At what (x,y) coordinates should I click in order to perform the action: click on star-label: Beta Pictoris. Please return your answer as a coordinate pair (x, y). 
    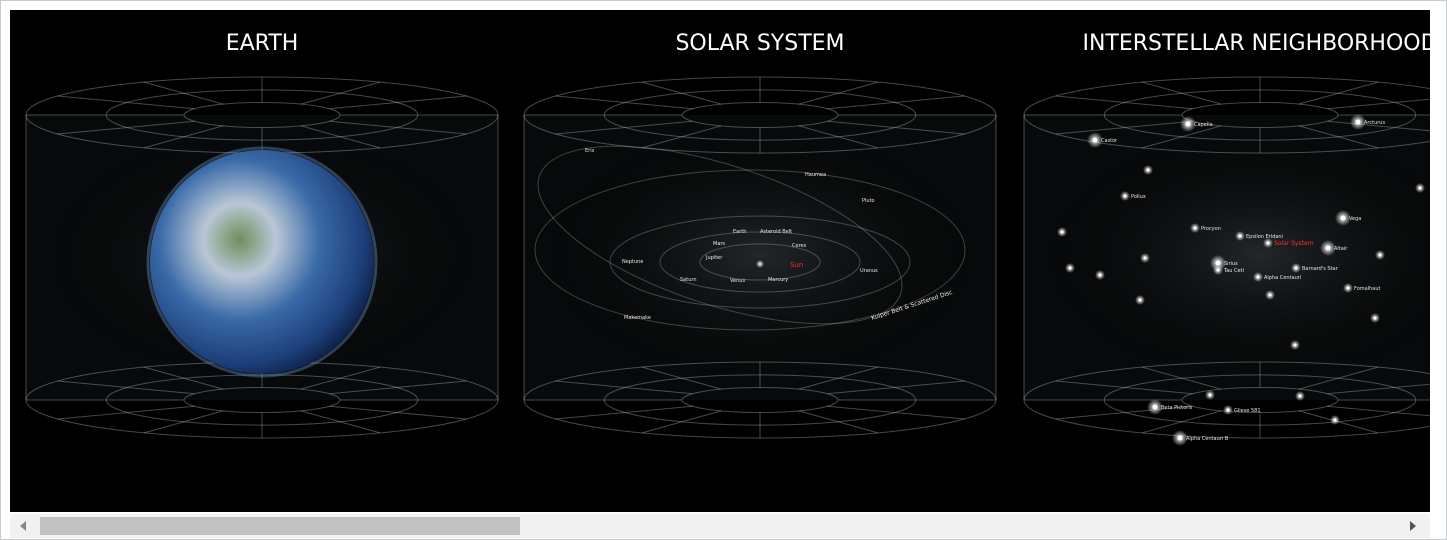
    Looking at the image, I should click on (1177, 408).